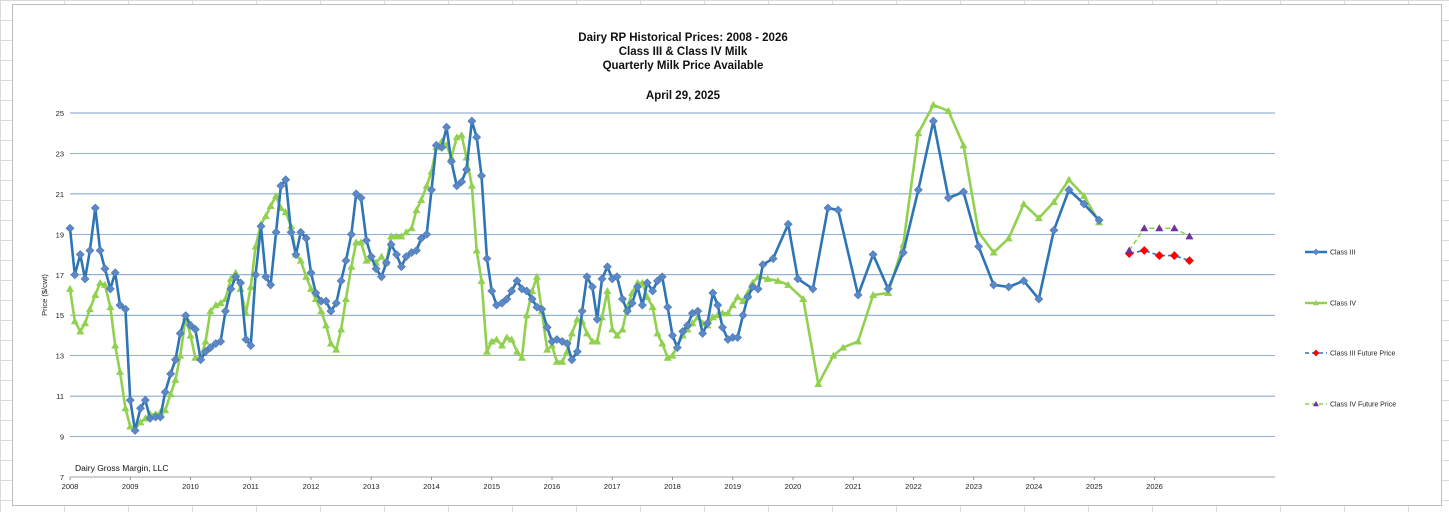  I want to click on legend-label-class-4: Class IV, so click(1343, 304).